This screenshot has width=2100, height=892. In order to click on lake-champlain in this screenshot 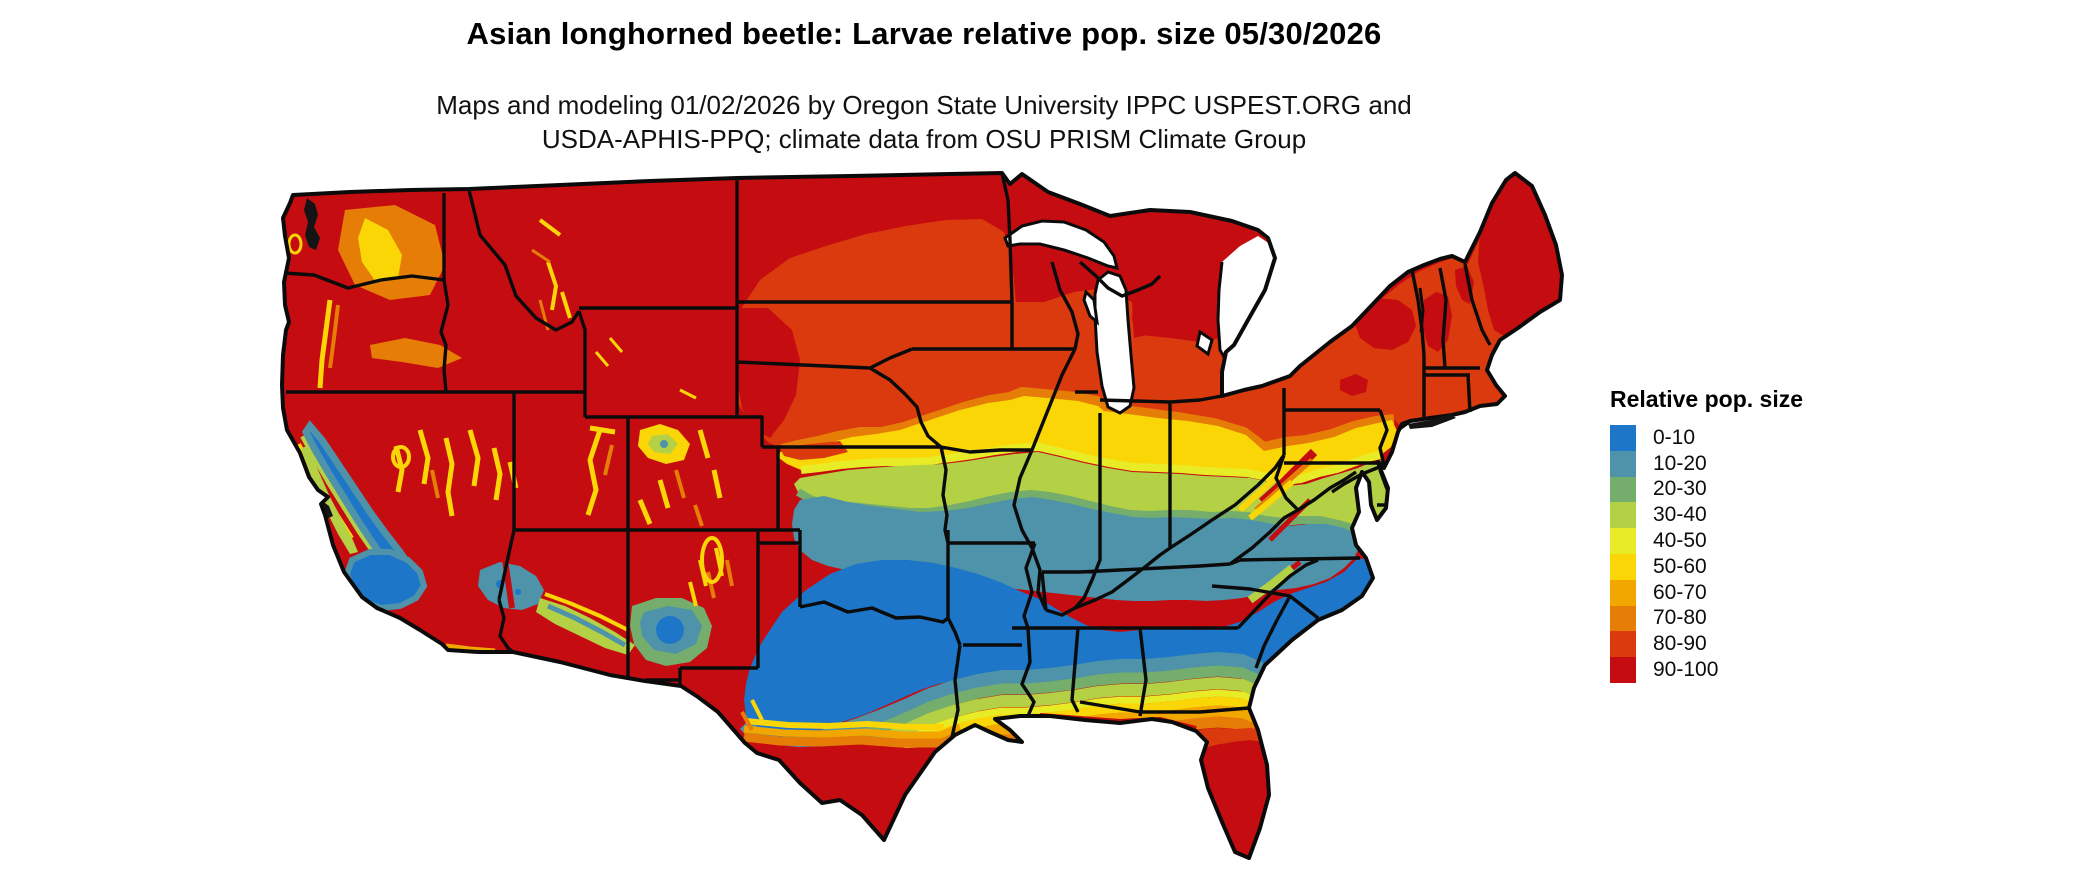, I will do `click(1421, 310)`.